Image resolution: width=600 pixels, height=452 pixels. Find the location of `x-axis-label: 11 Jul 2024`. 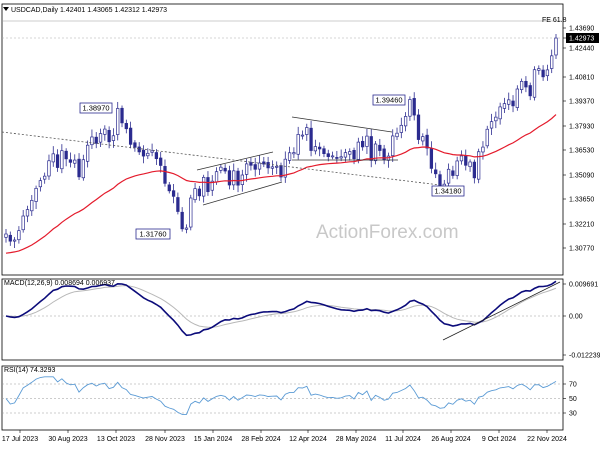

x-axis-label: 11 Jul 2024 is located at coordinates (403, 439).